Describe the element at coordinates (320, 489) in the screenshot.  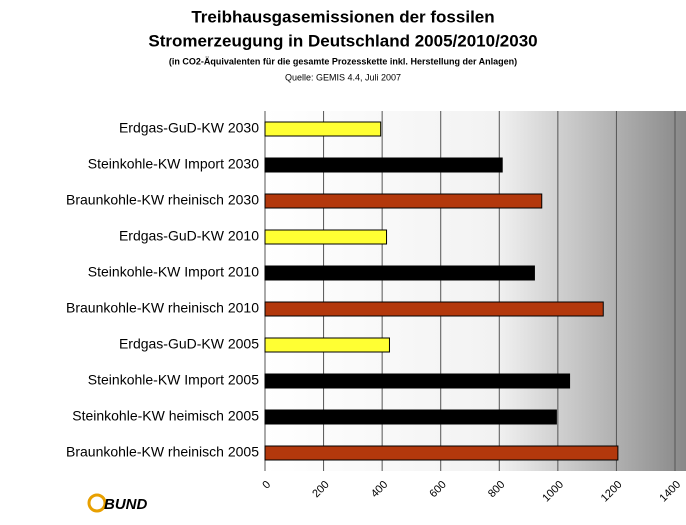
I see `x-tick-label: 200` at that location.